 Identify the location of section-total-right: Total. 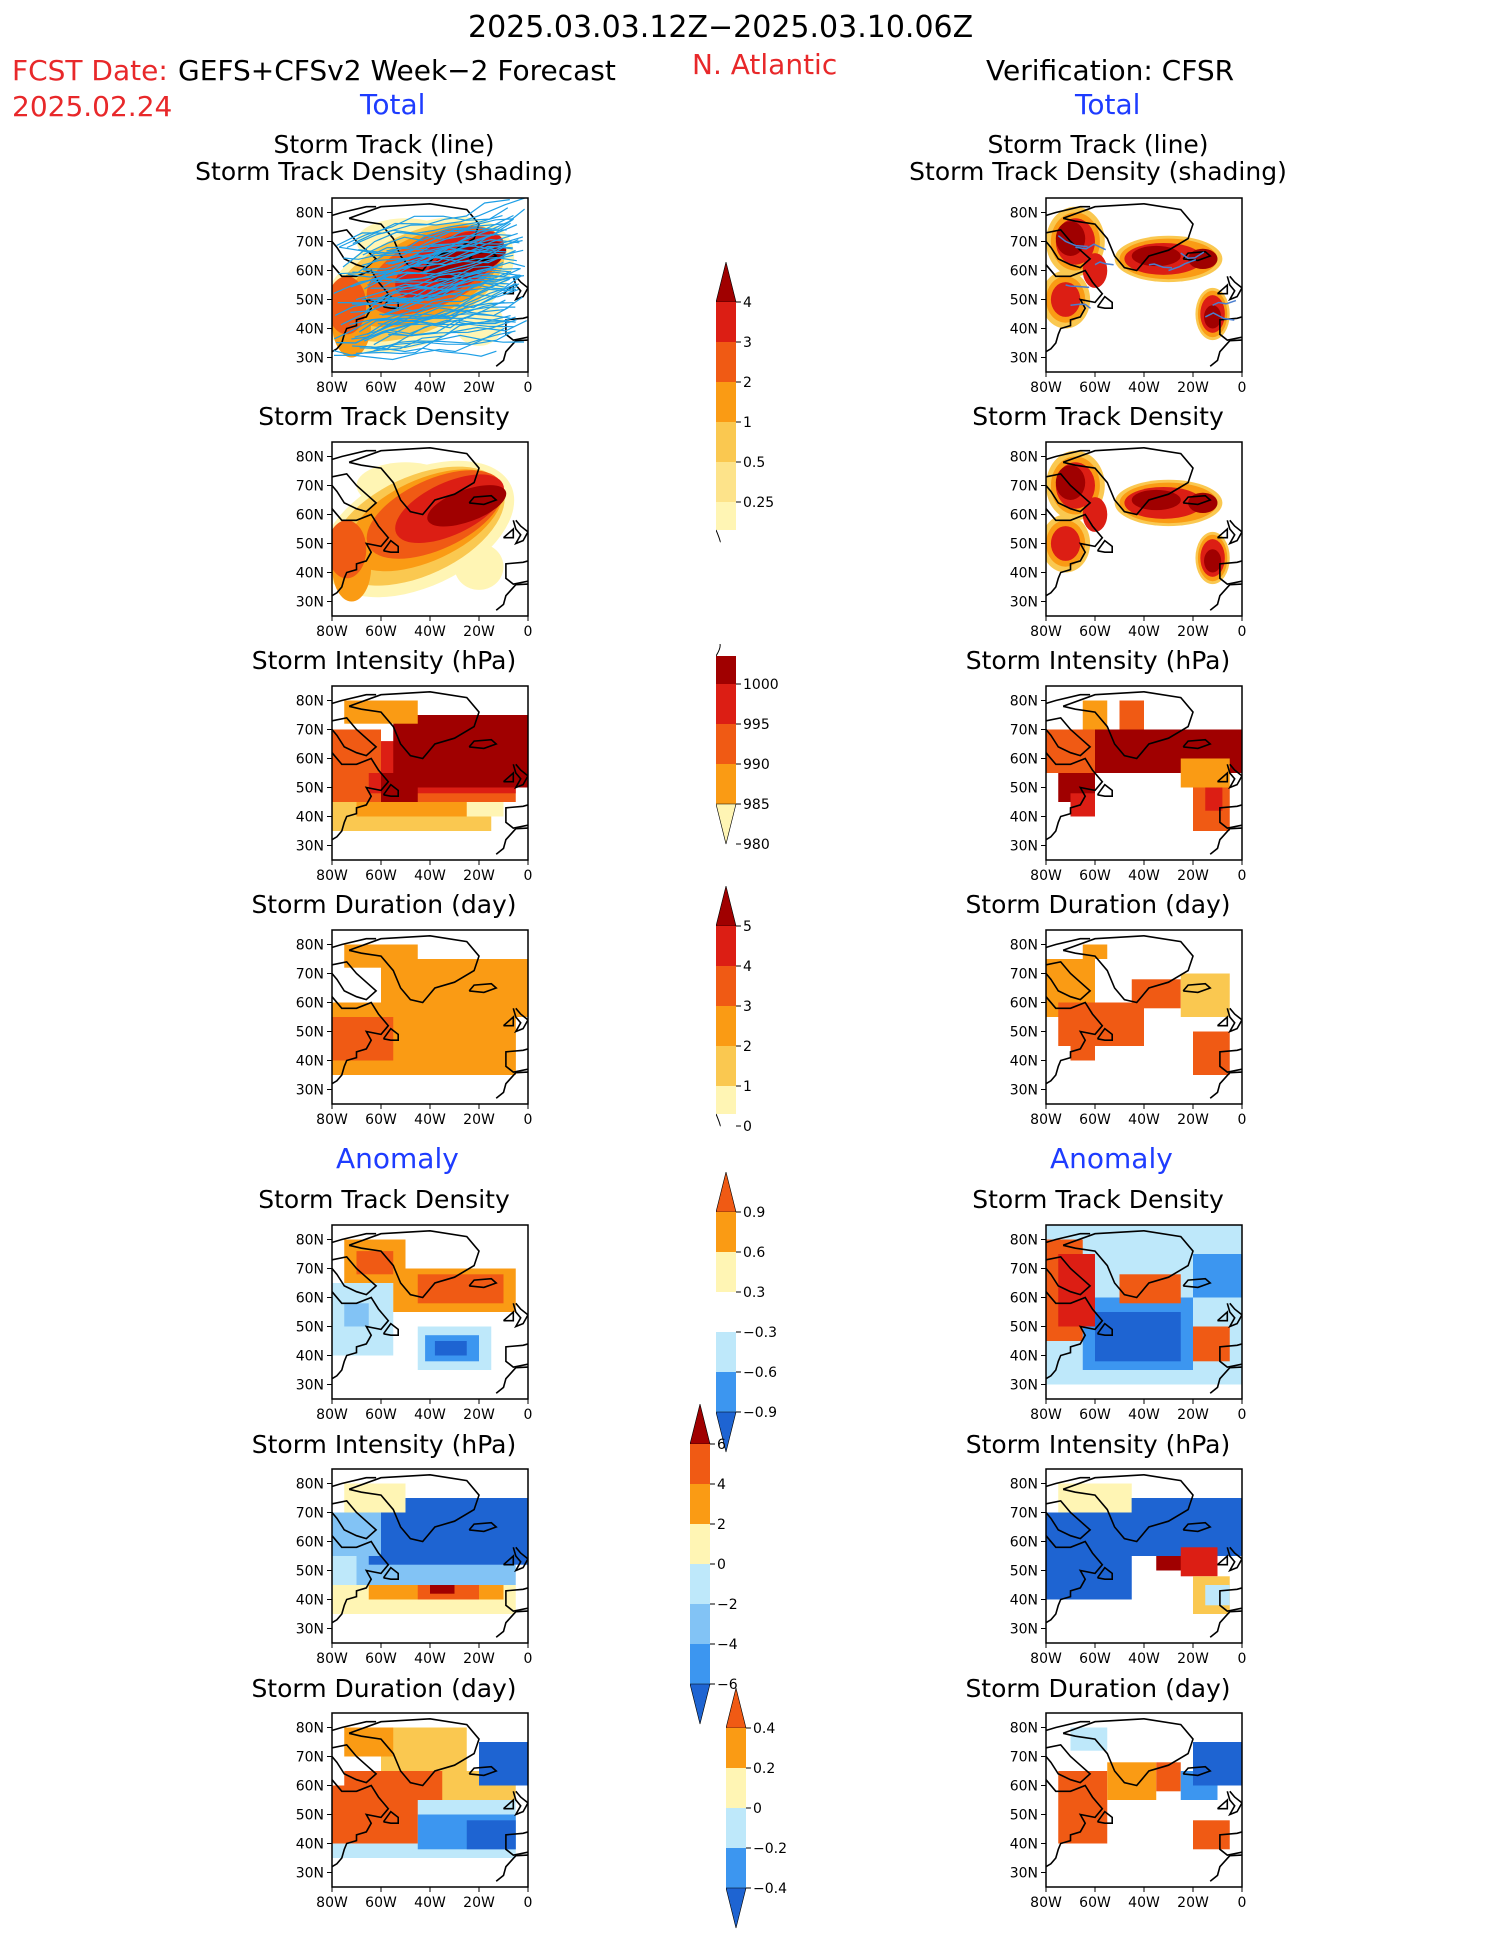
(1108, 104).